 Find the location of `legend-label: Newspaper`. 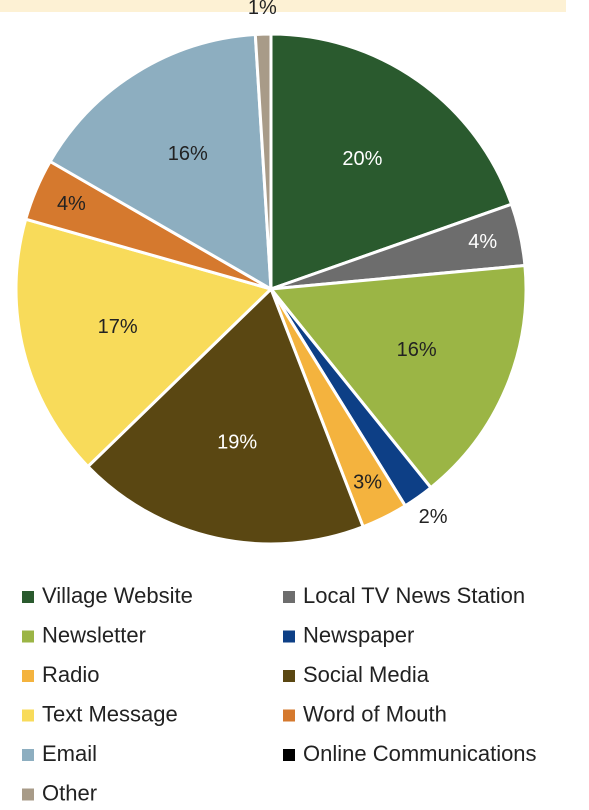

legend-label: Newspaper is located at coordinates (358, 634).